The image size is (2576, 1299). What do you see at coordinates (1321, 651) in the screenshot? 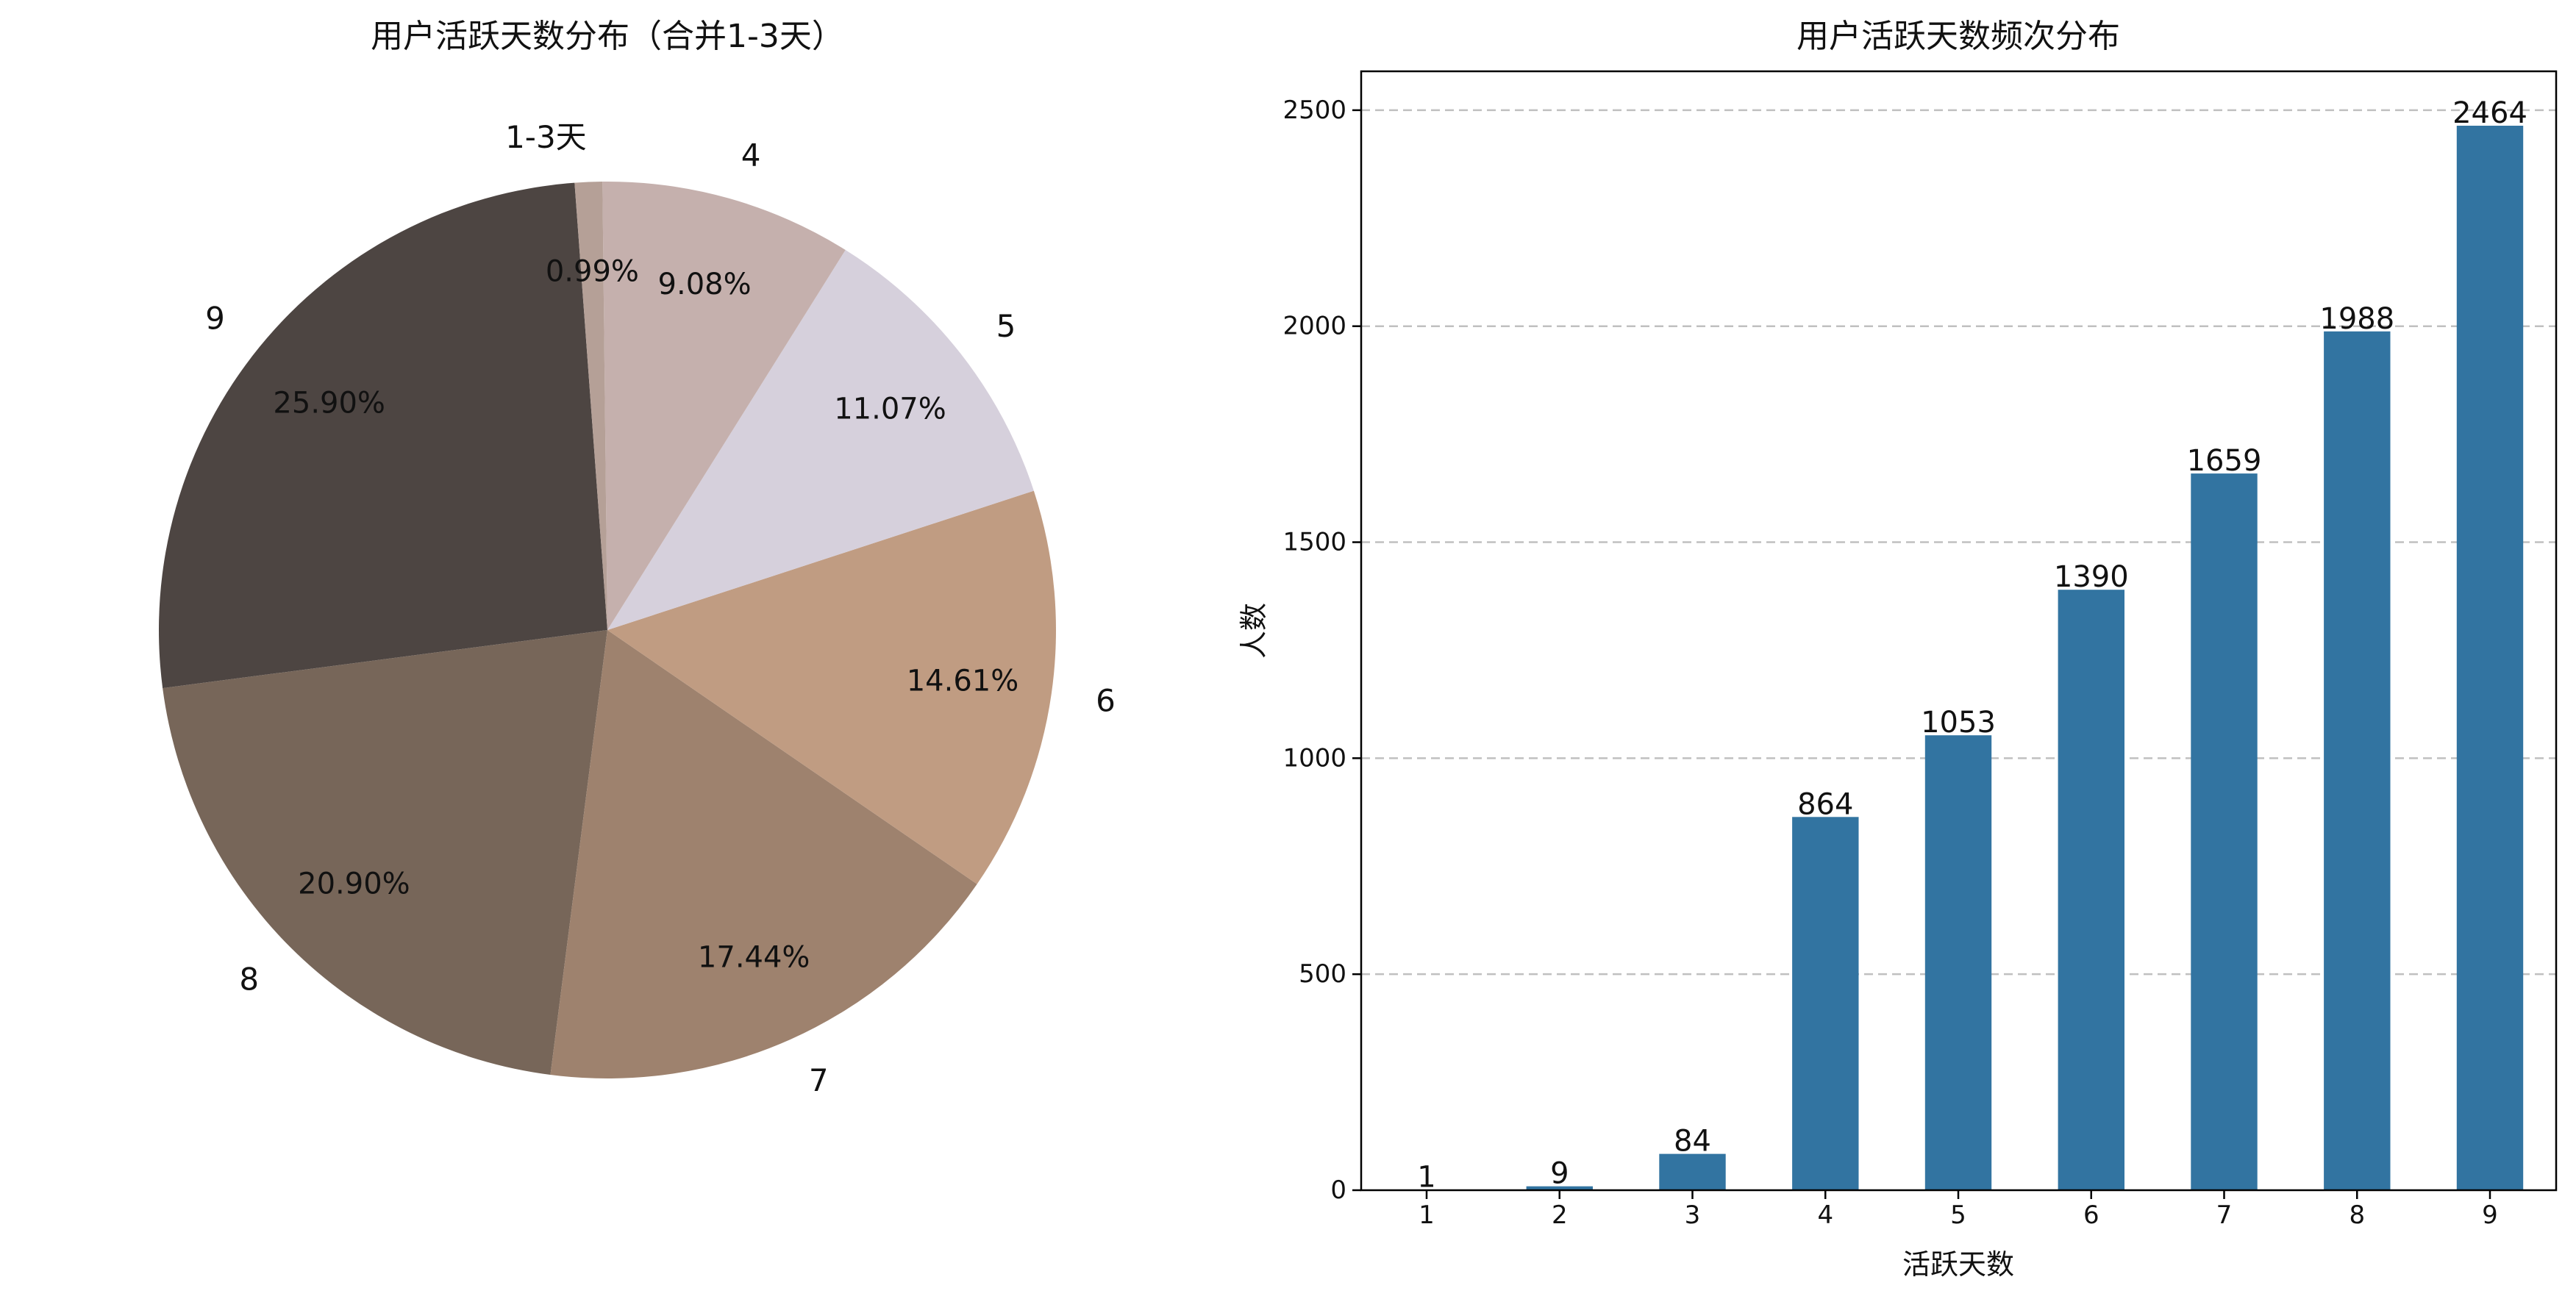
I see `y-axis-ticks: 0 500 1000 1500 2000 2500` at bounding box center [1321, 651].